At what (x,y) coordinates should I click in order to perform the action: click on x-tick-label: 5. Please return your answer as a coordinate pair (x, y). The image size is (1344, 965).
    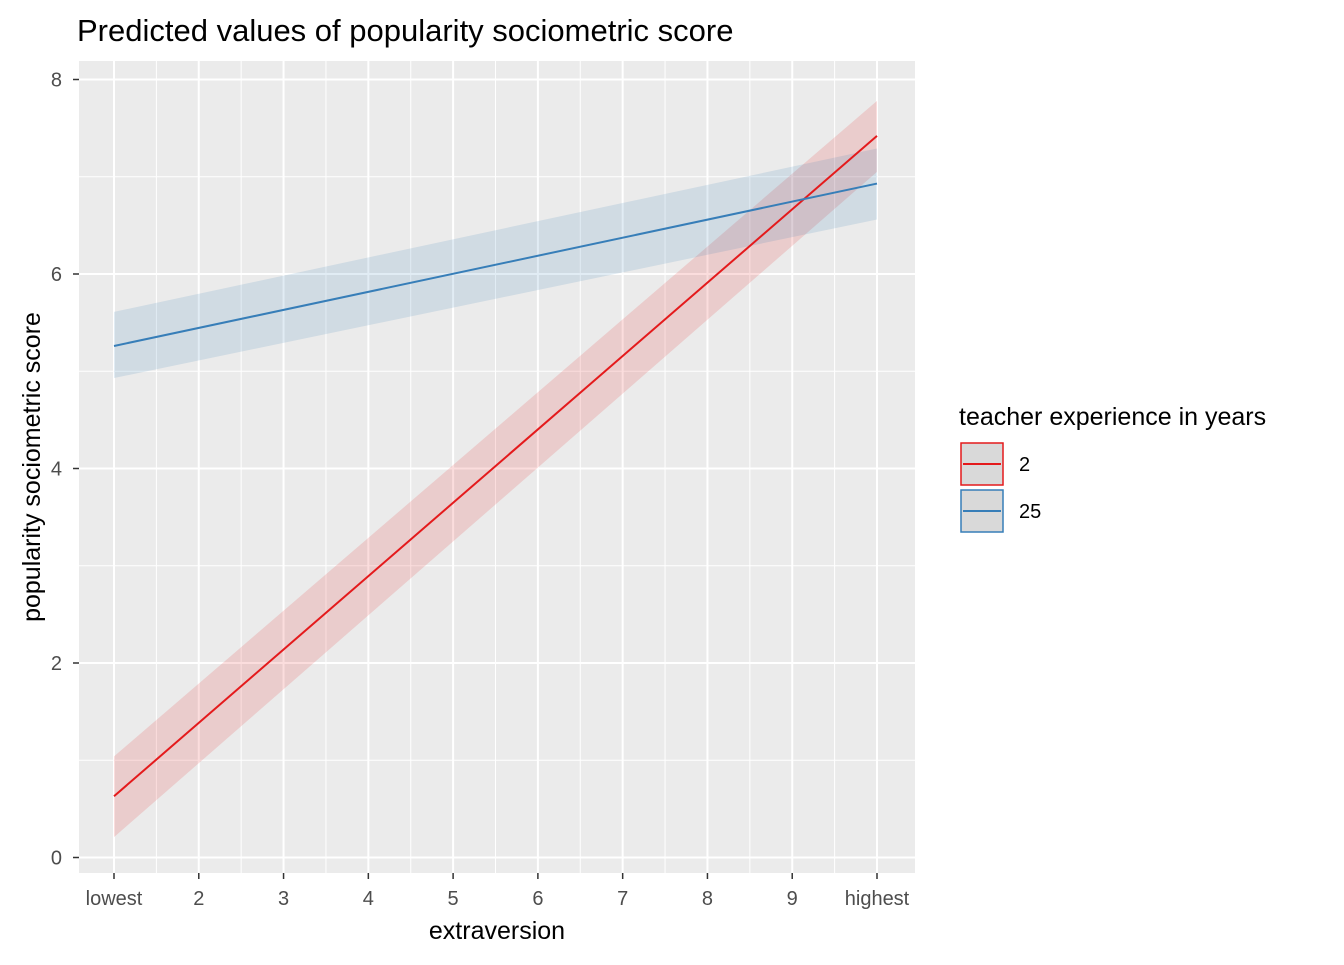
    Looking at the image, I should click on (453, 899).